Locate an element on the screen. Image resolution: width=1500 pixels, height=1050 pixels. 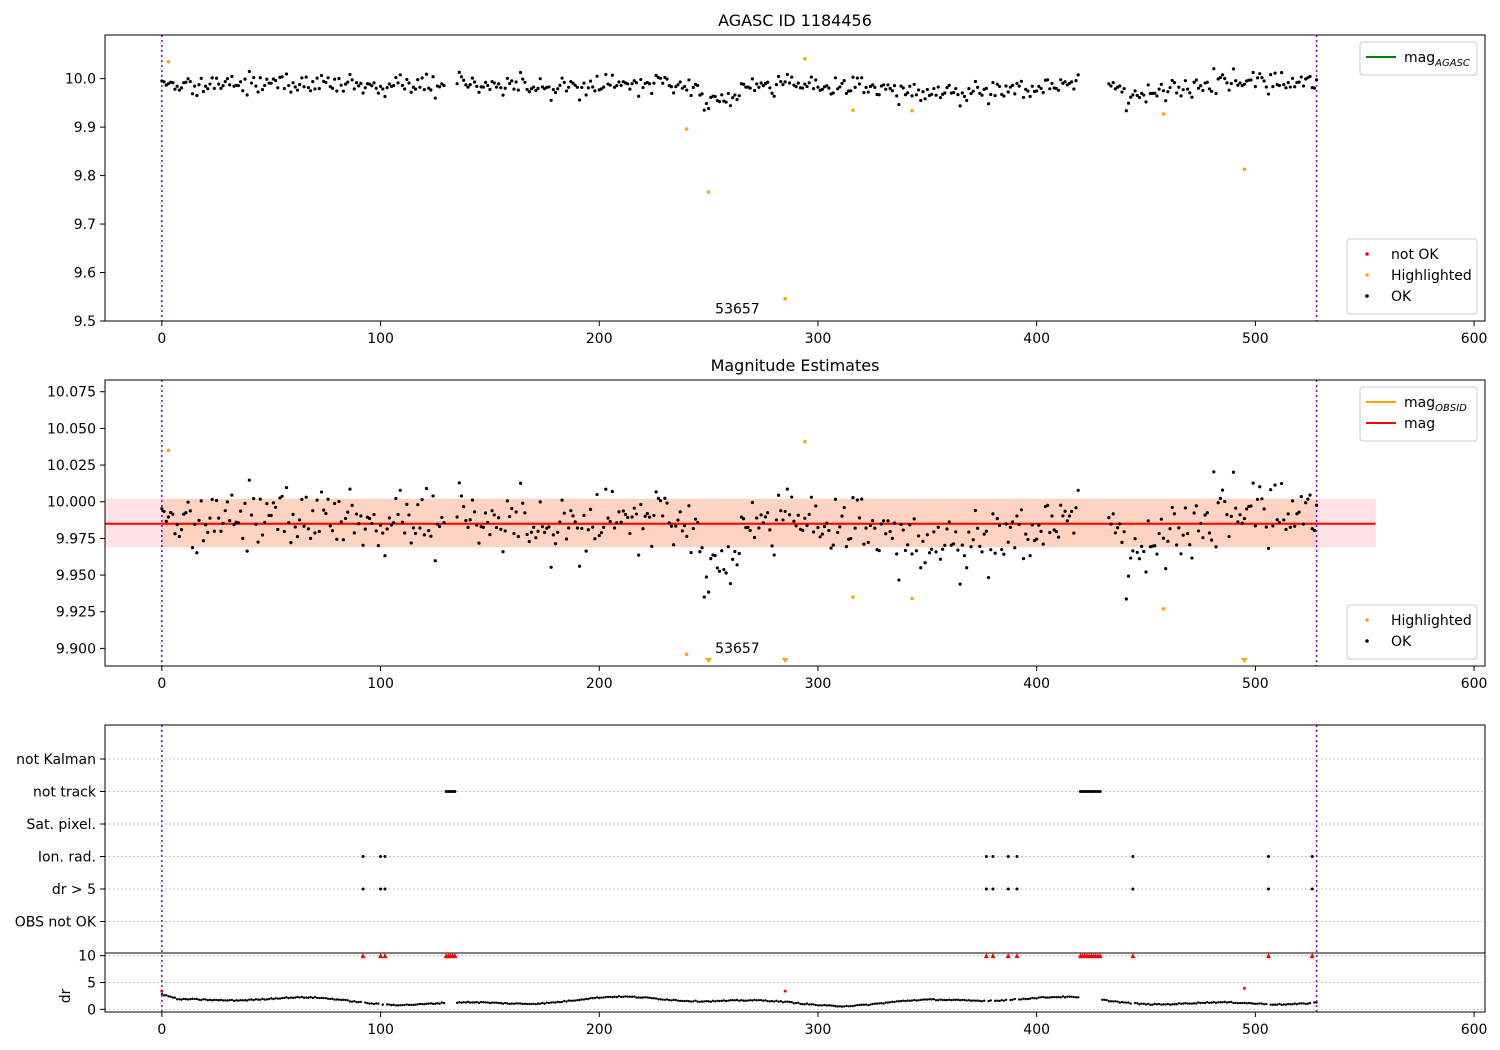
x-tick-label: 400 is located at coordinates (1036, 1030).